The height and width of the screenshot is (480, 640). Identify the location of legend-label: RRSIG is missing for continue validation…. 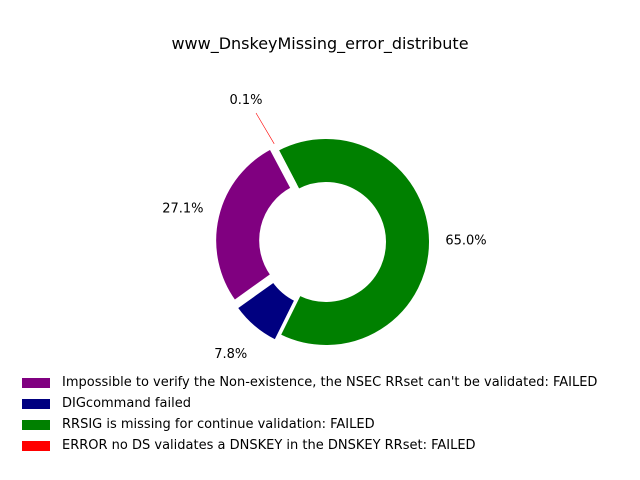
(218, 424).